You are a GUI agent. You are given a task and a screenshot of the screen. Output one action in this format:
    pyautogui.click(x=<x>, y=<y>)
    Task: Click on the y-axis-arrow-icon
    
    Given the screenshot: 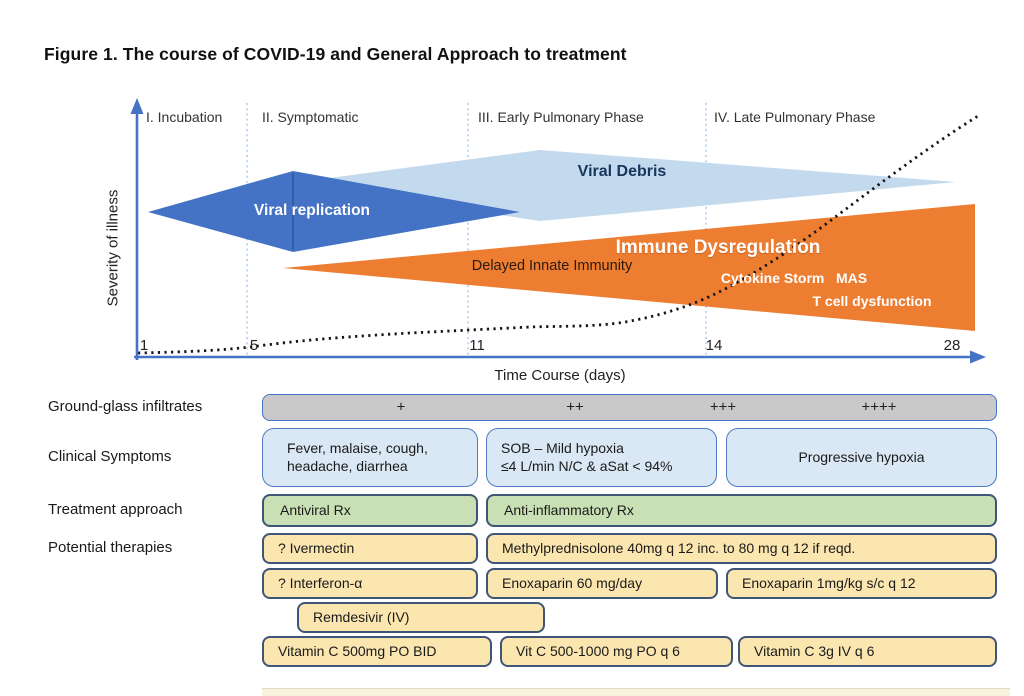 What is the action you would take?
    pyautogui.click(x=137, y=106)
    